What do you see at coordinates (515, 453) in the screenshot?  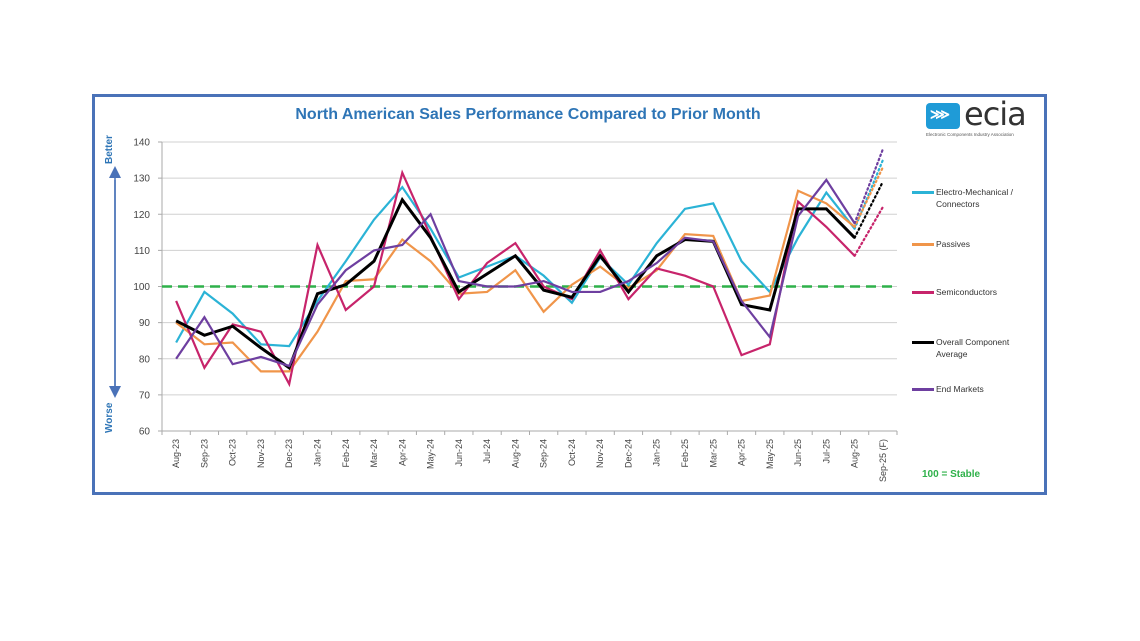 I see `x-tick-label: Aug-24` at bounding box center [515, 453].